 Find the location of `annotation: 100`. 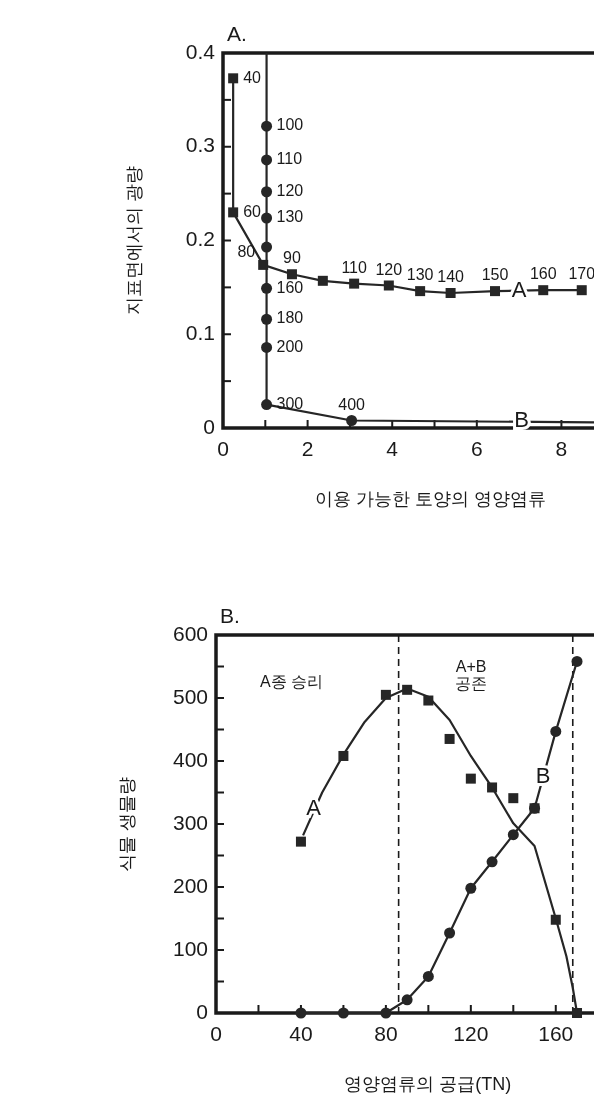

annotation: 100 is located at coordinates (290, 125).